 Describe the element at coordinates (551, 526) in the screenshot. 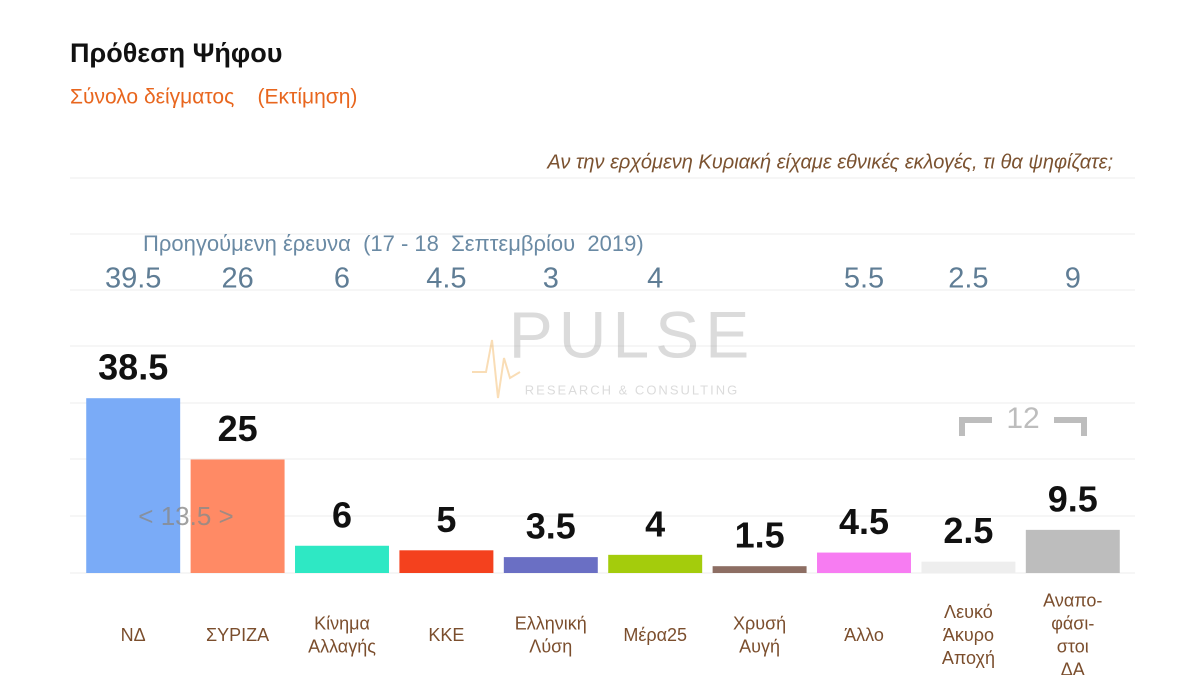

I see `value-label: 3.5` at that location.